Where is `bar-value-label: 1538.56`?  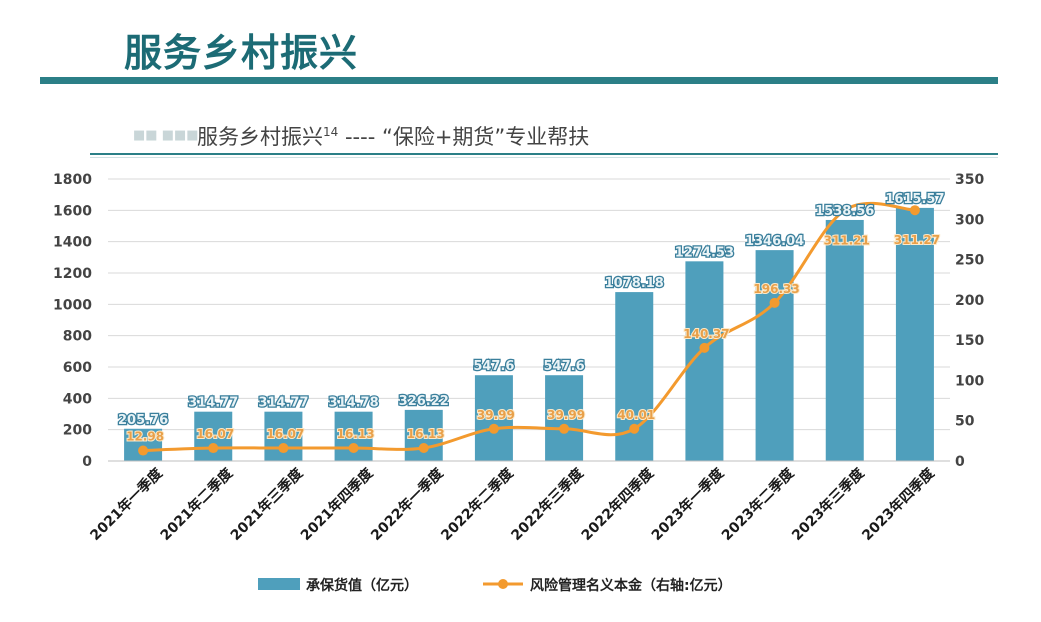
bar-value-label: 1538.56 is located at coordinates (844, 211).